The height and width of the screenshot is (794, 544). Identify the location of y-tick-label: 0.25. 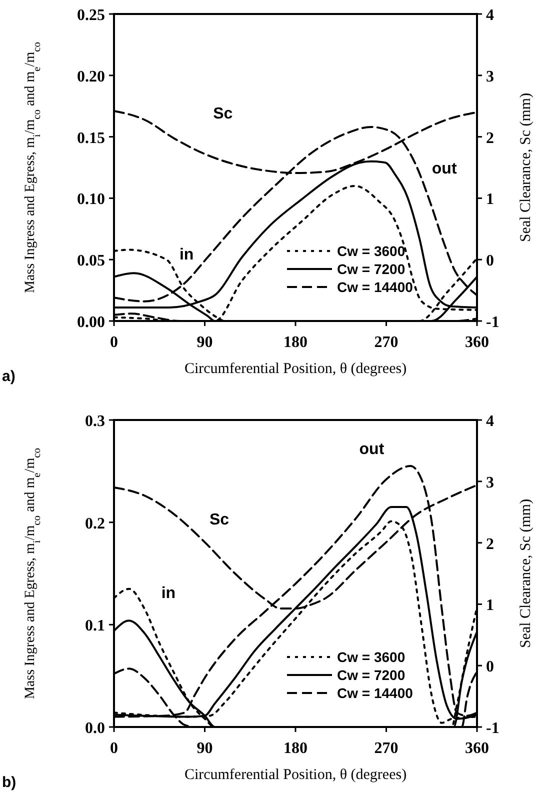
(91, 15).